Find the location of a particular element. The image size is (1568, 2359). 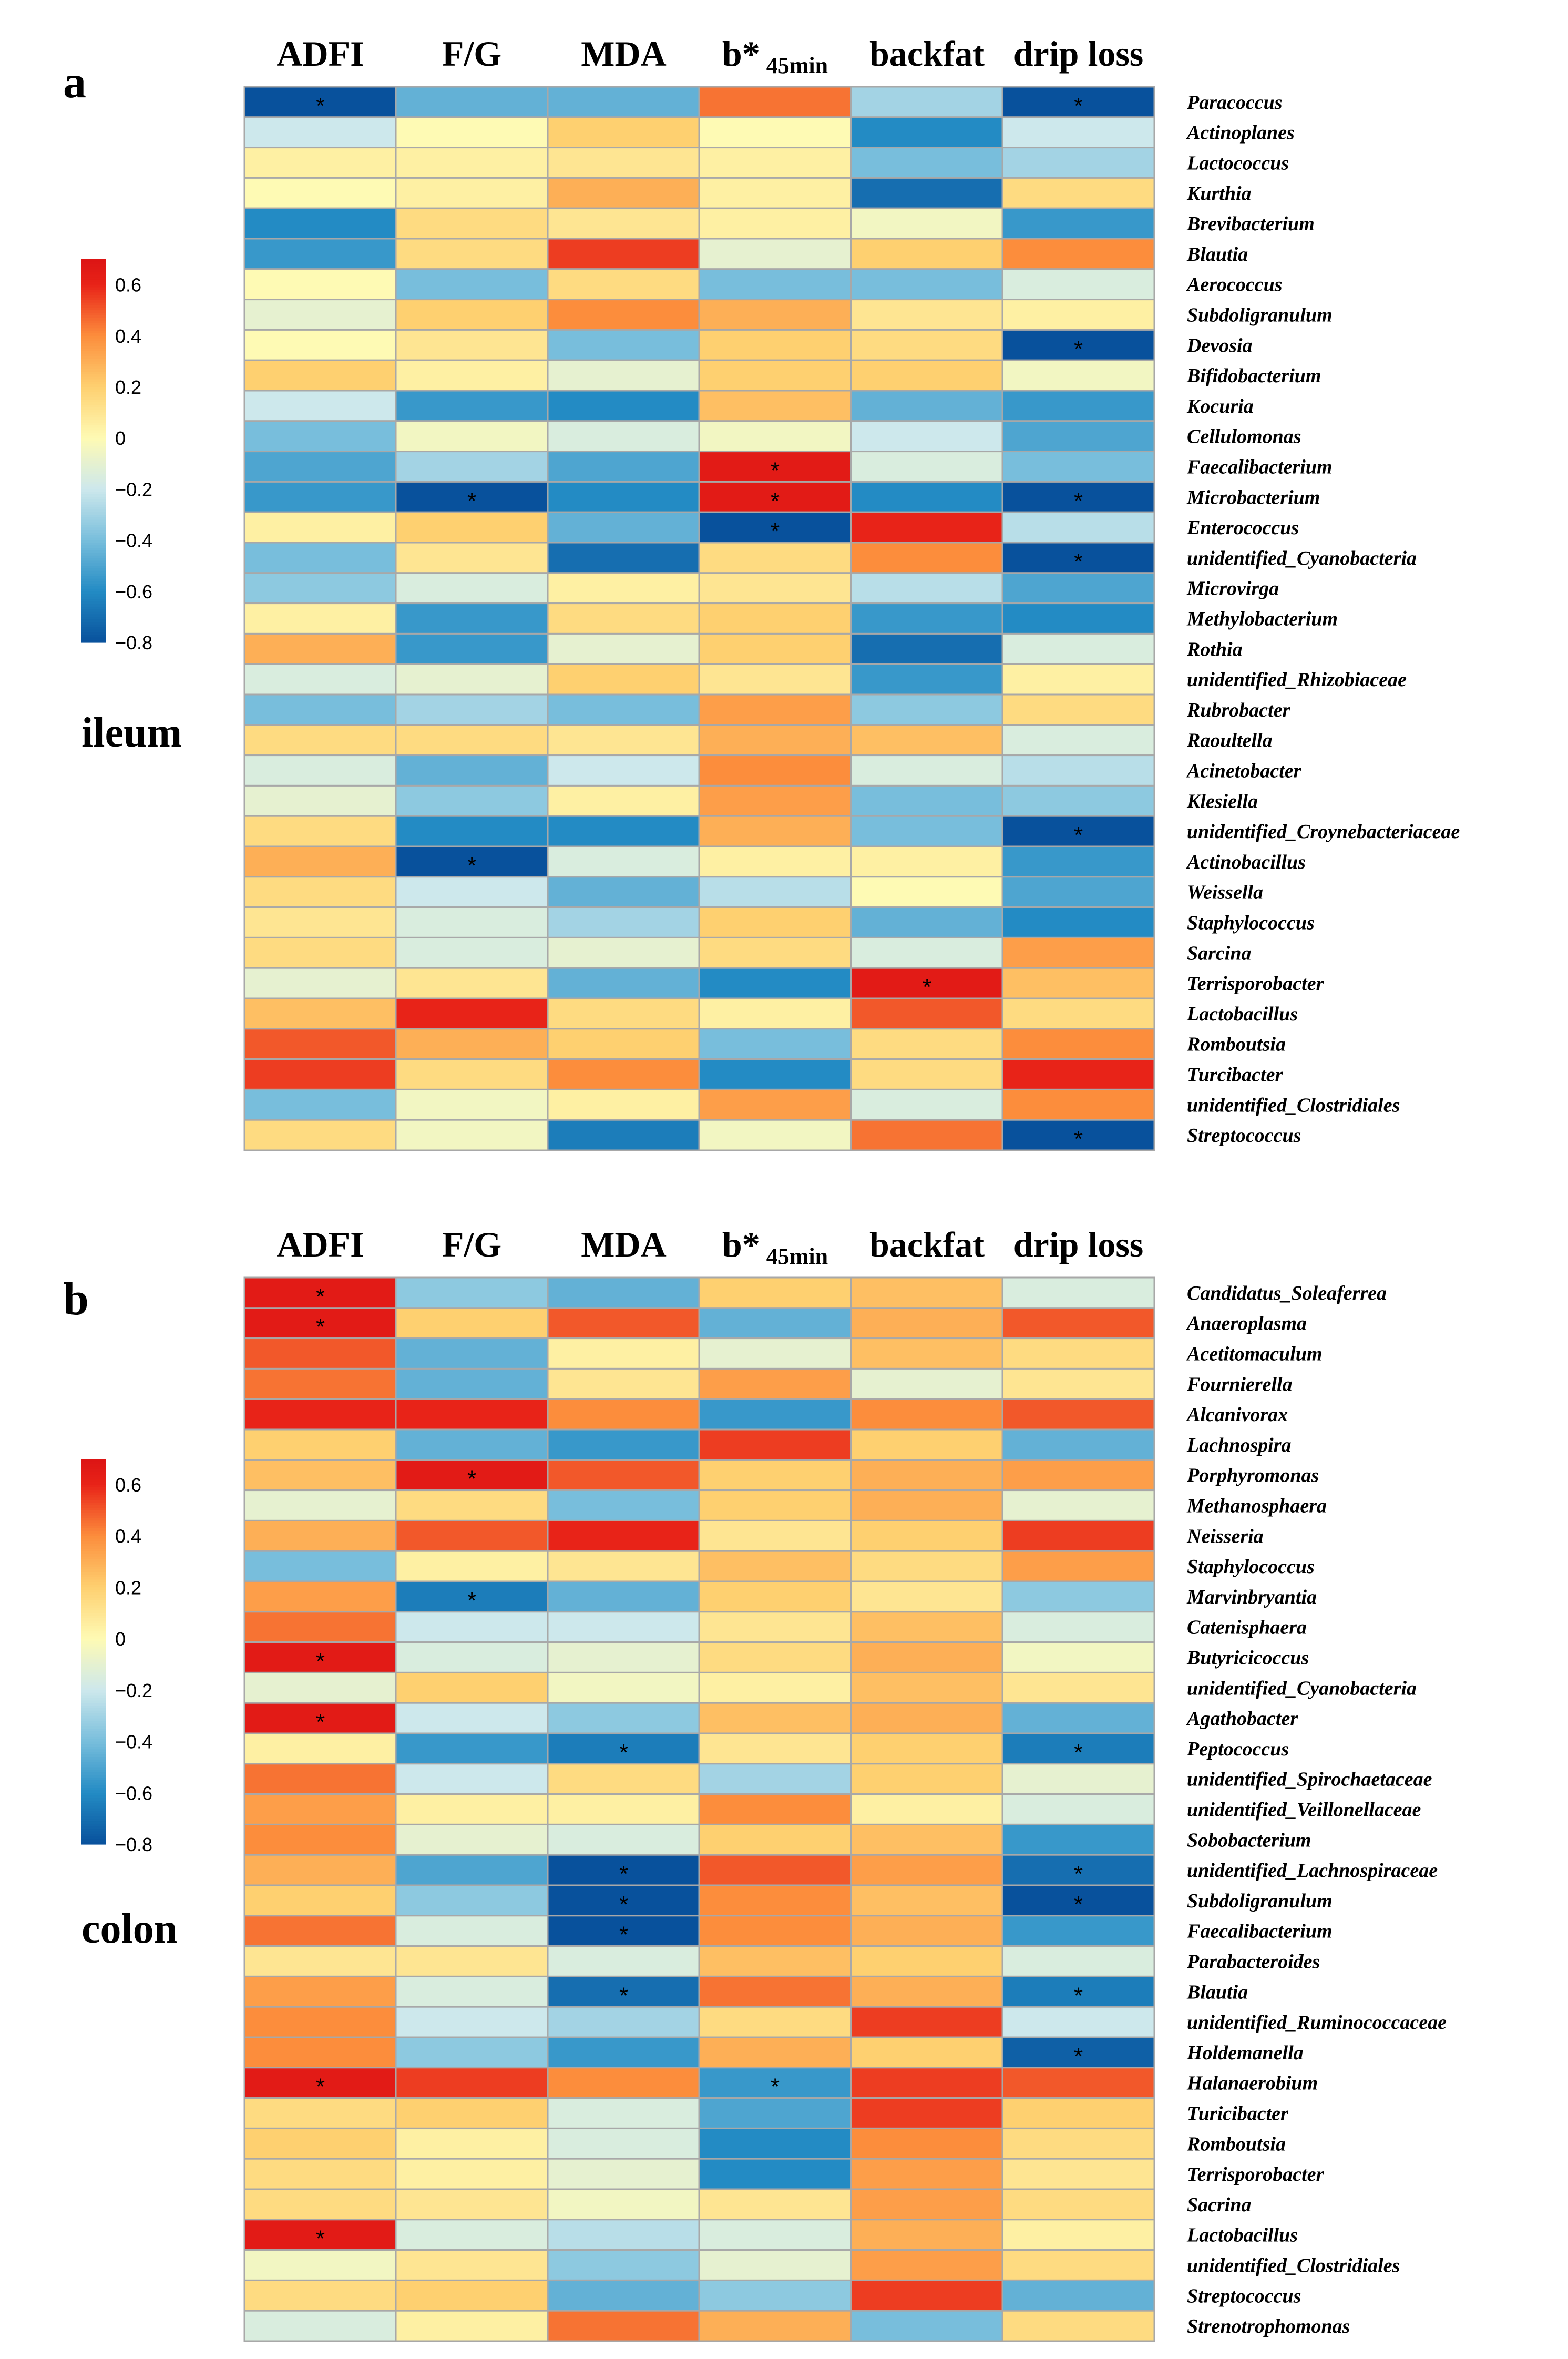

panel-letter: b is located at coordinates (76, 1299).